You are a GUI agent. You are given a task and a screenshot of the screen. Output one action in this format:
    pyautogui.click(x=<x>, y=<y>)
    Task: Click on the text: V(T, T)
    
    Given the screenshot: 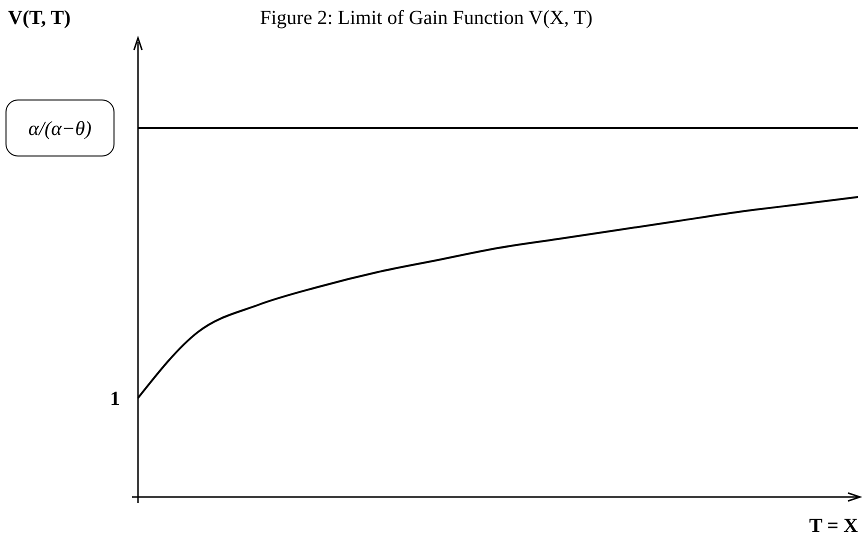 What is the action you would take?
    pyautogui.click(x=39, y=18)
    